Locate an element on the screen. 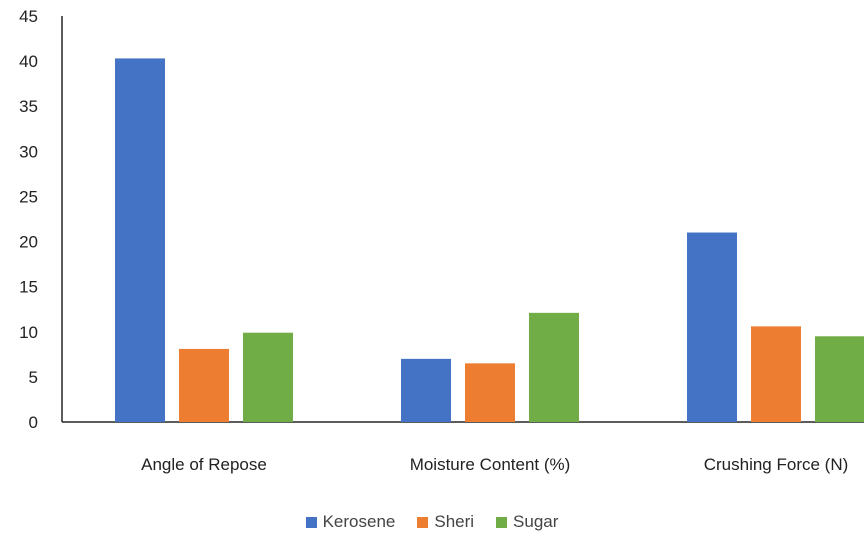 This screenshot has width=864, height=540. y-tick-label: 15 is located at coordinates (28, 287).